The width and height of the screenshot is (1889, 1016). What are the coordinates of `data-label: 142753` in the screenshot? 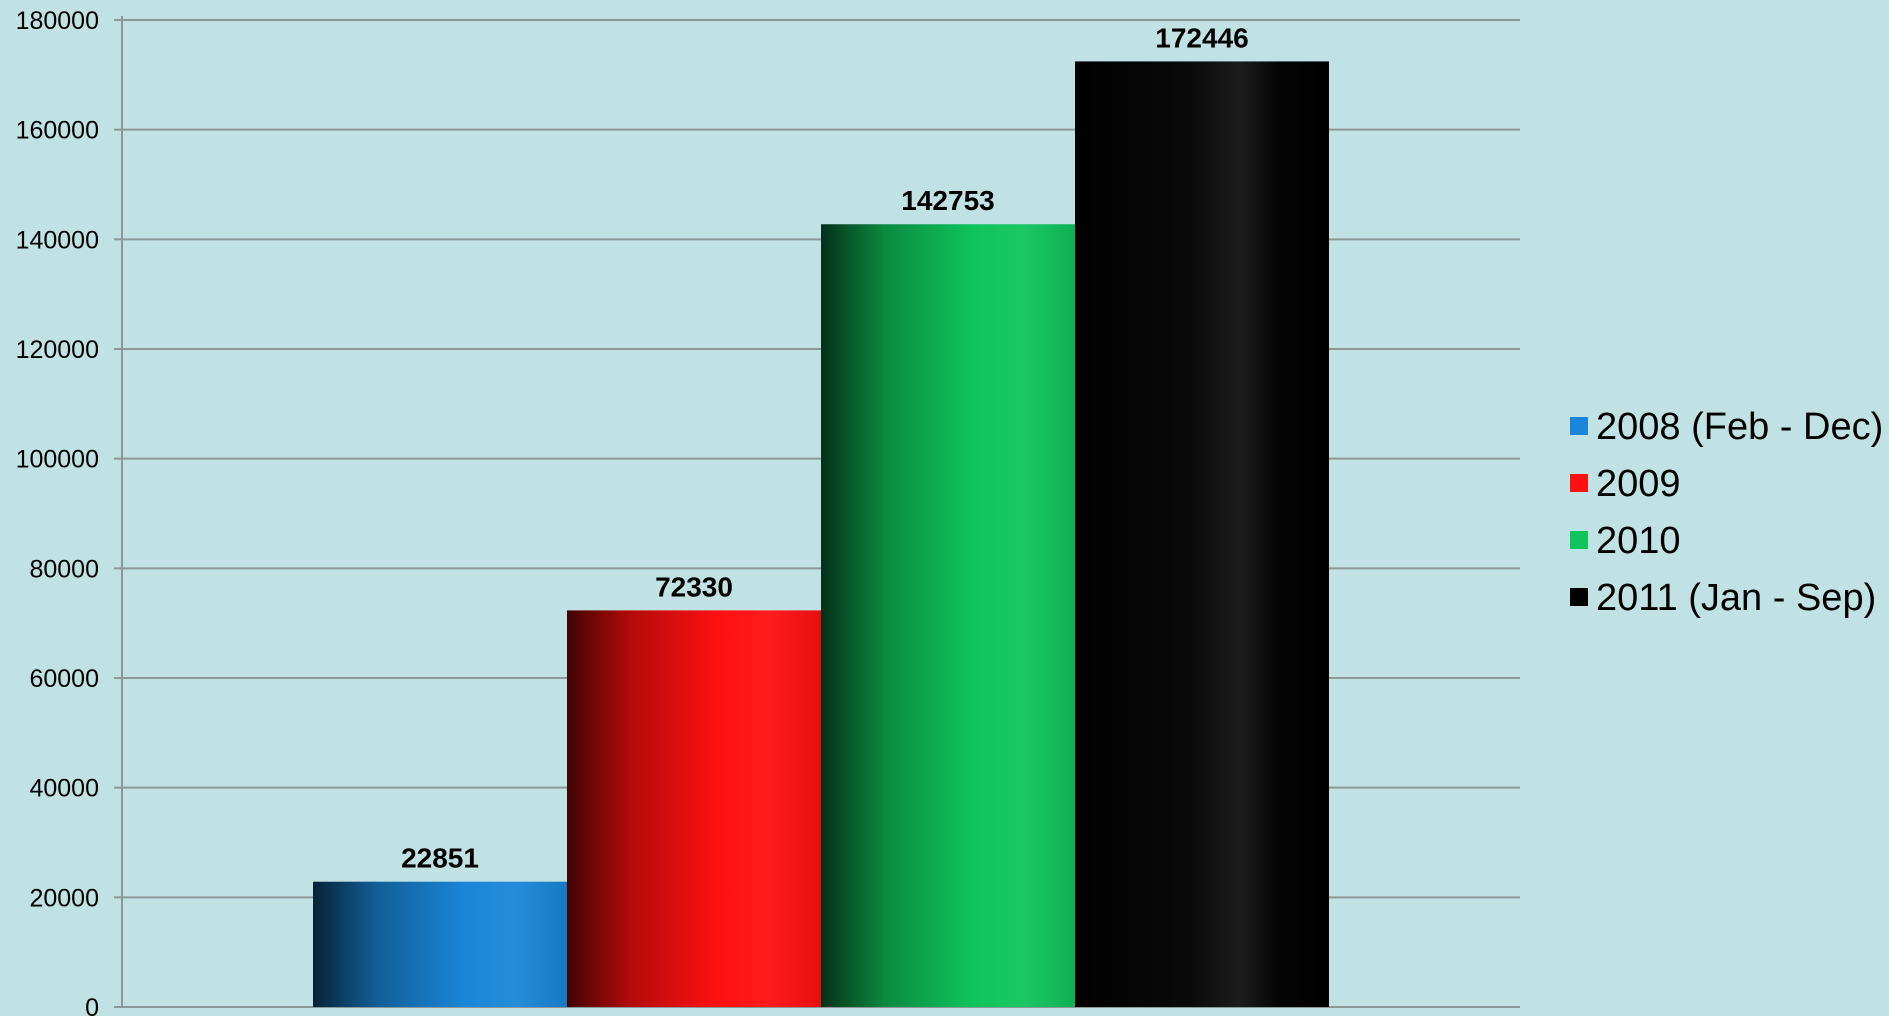 It's located at (947, 200).